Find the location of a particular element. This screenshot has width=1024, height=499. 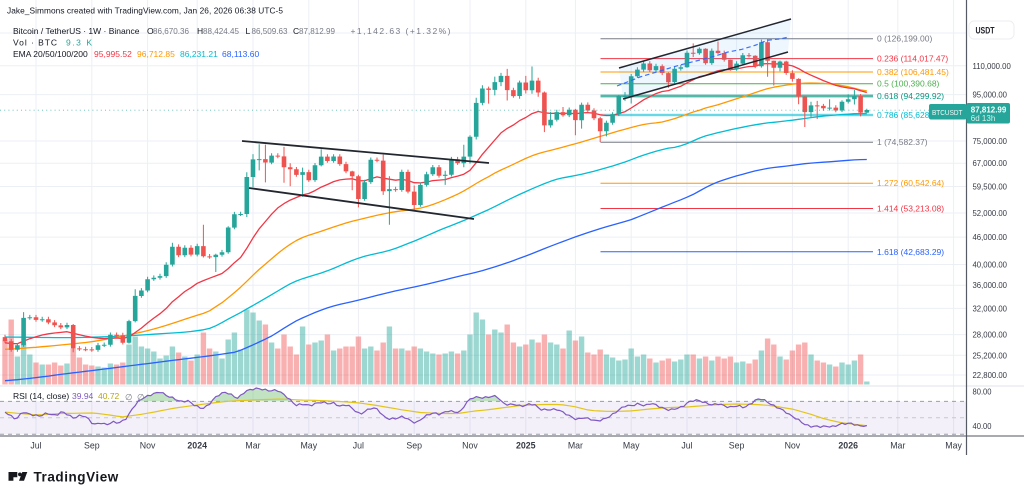

svg-text: 39.94 is located at coordinates (83, 396).